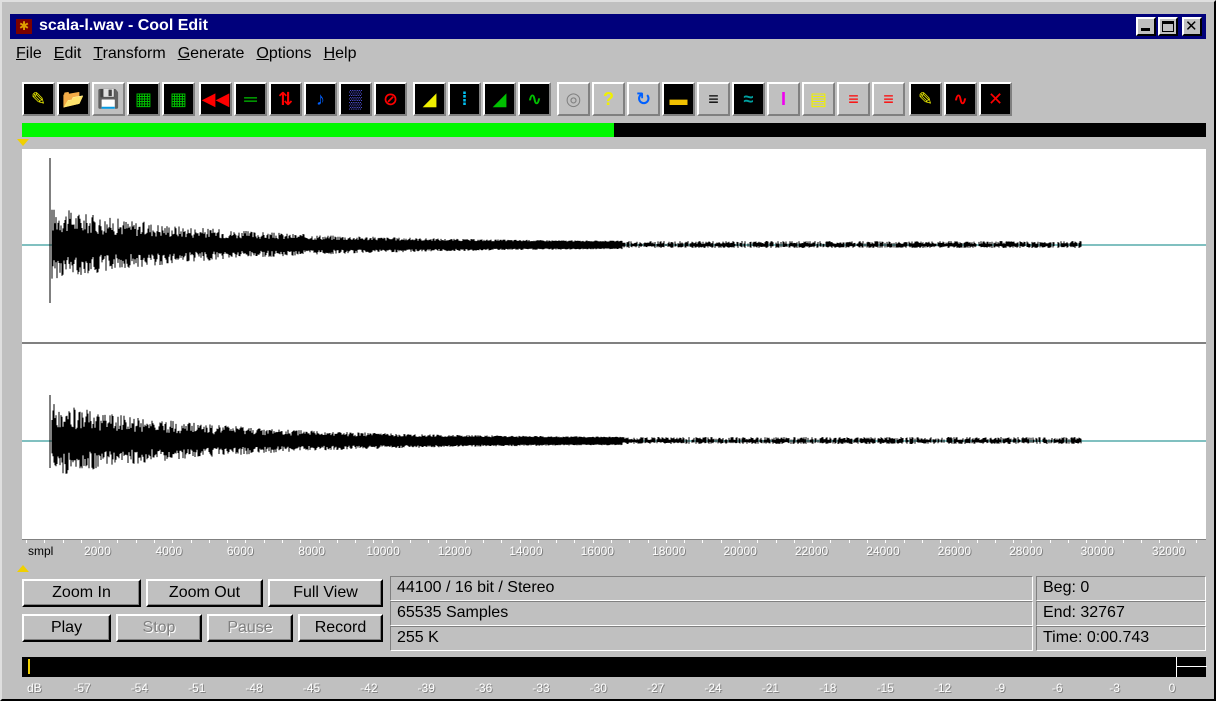 This screenshot has width=1216, height=701. I want to click on ruler-label: 20000, so click(740, 551).